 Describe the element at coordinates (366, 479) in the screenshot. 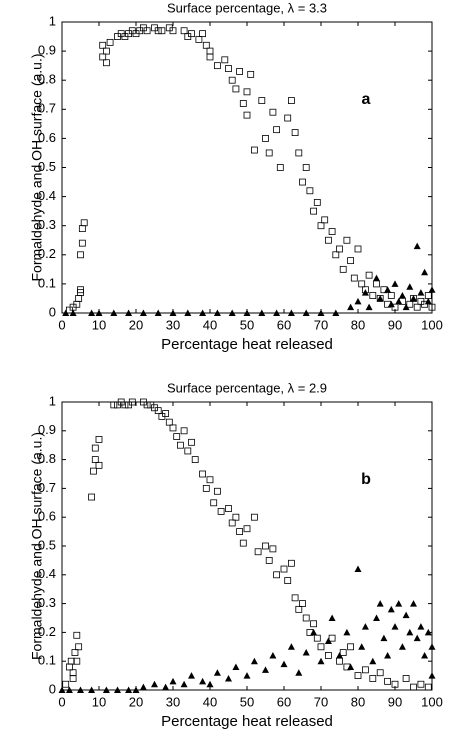

I see `panel-annotation: b` at that location.